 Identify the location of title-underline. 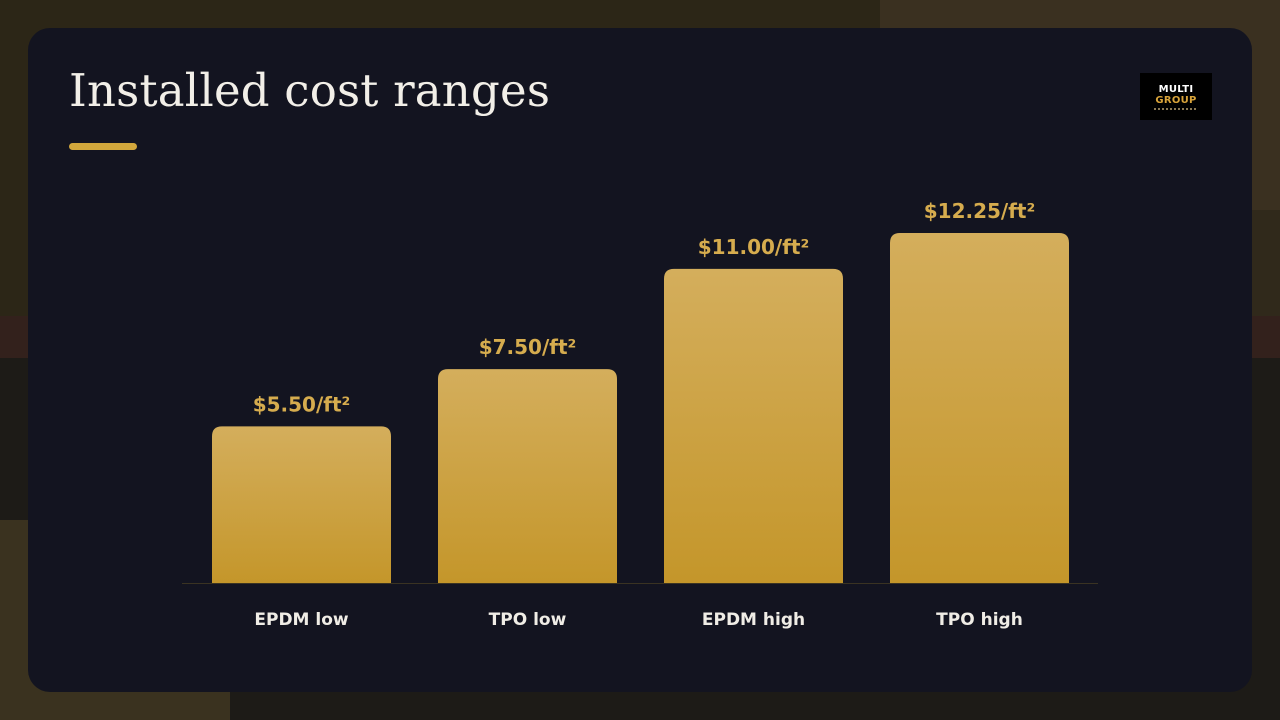
(103, 146).